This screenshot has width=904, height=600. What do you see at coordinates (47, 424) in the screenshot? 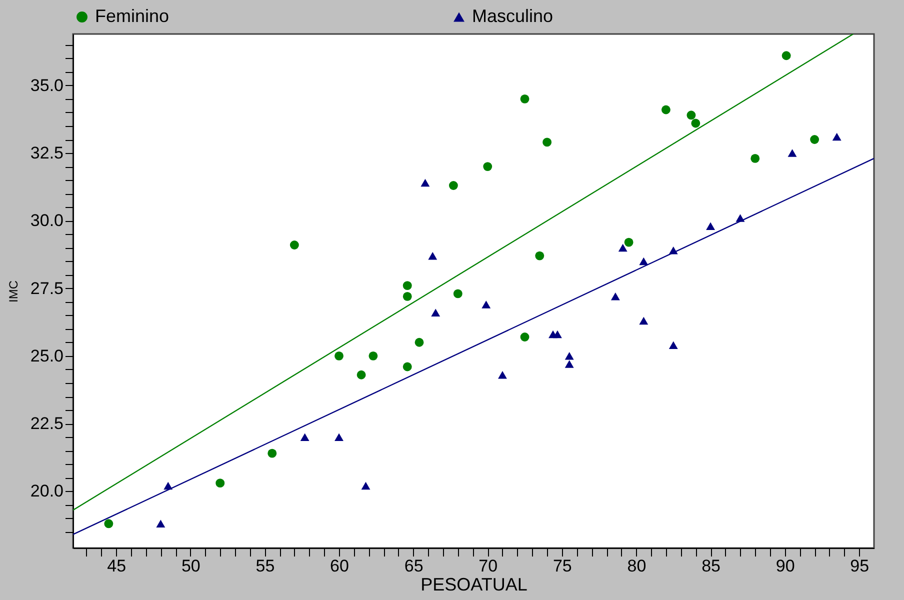
I see `y-tick-label: 22.5` at bounding box center [47, 424].